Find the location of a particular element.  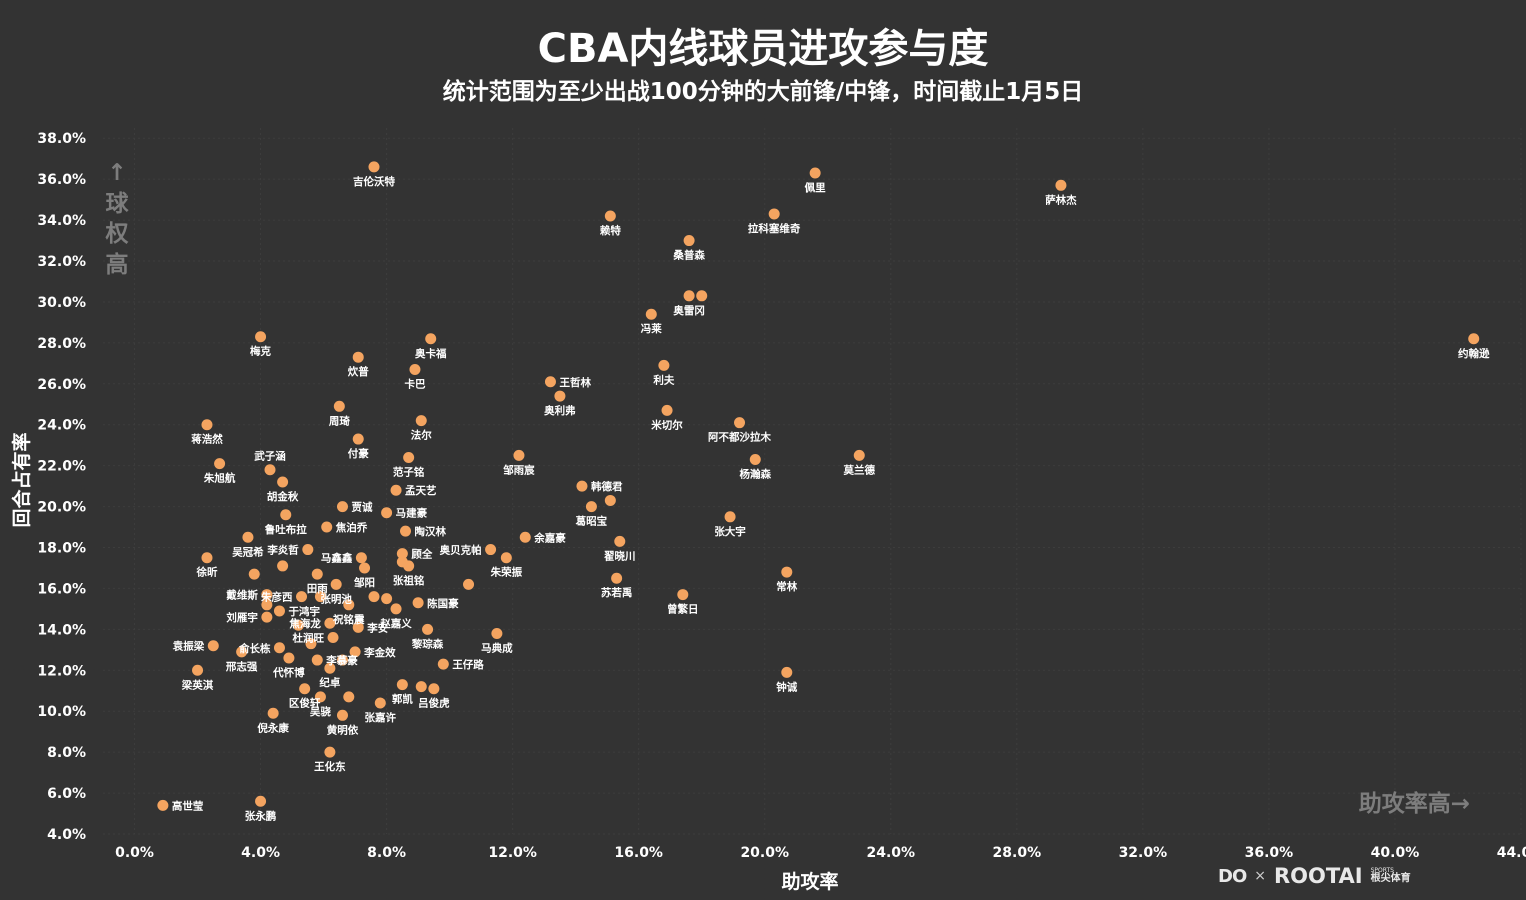

point-label: 赵嘉义 is located at coordinates (395, 623).